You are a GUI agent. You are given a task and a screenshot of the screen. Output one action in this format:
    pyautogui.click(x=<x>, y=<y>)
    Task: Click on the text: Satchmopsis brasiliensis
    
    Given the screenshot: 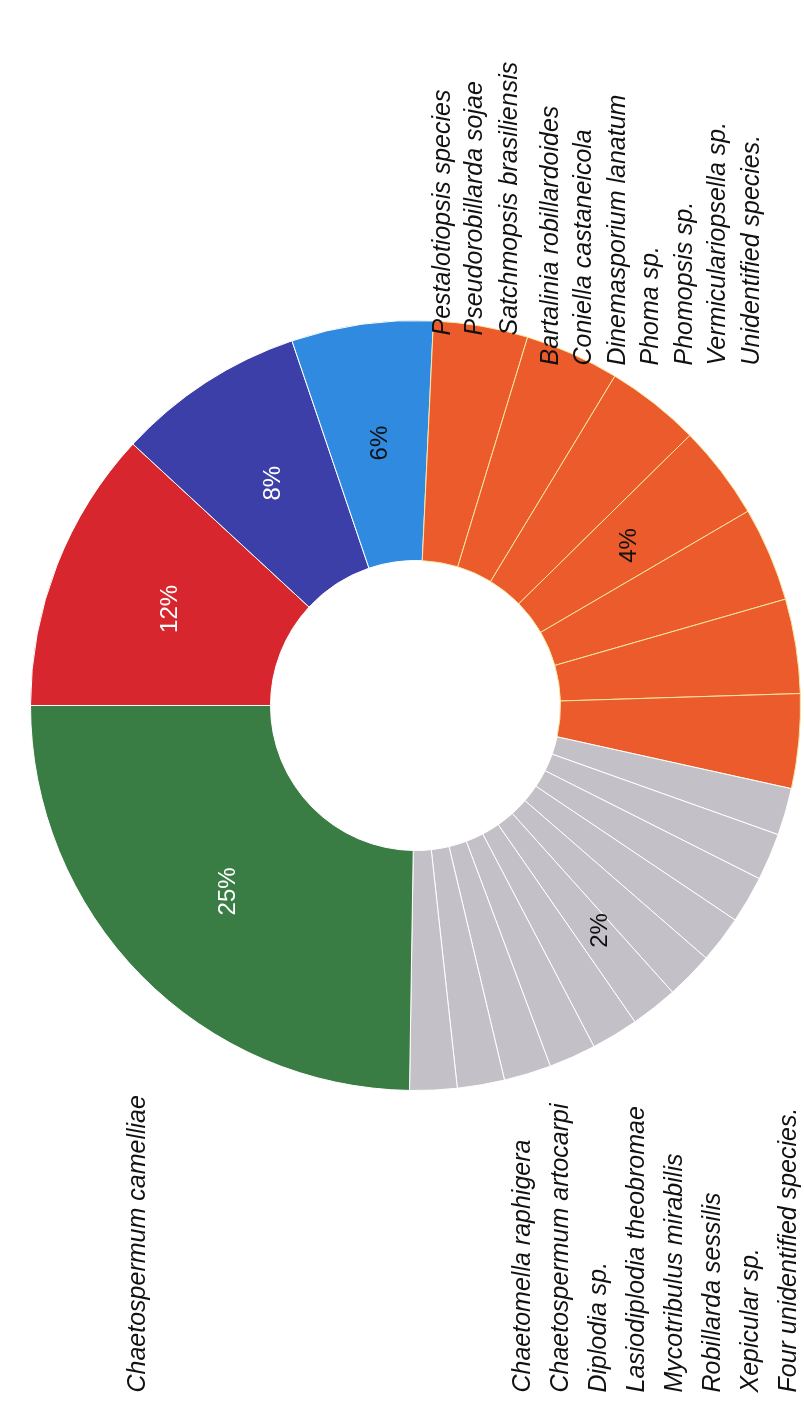 What is the action you would take?
    pyautogui.click(x=507, y=198)
    